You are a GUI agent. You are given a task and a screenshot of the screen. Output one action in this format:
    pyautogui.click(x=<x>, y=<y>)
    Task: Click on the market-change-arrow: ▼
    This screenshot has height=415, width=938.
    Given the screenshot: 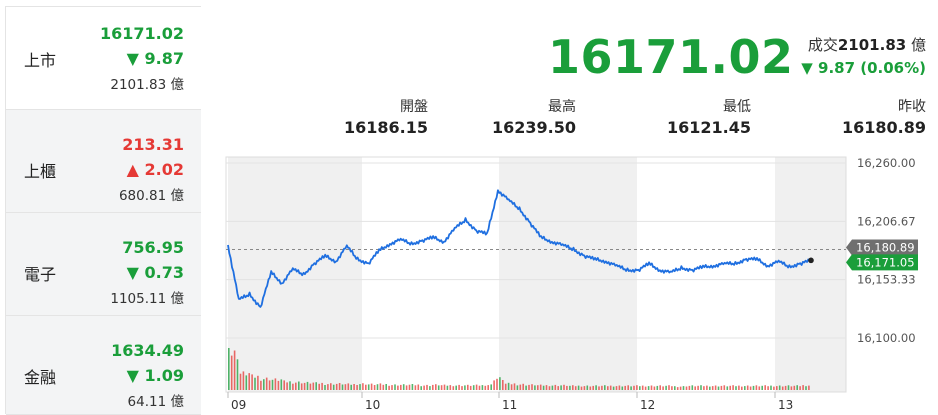 What is the action you would take?
    pyautogui.click(x=132, y=58)
    